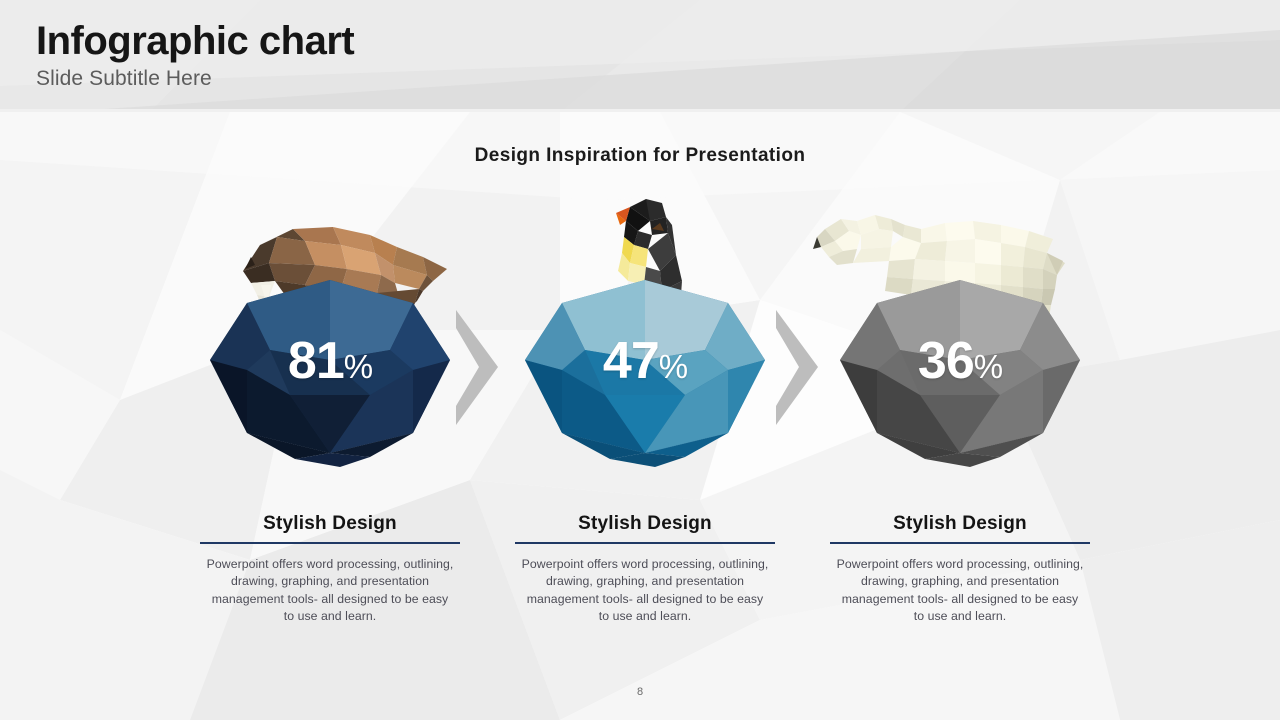 This screenshot has width=1280, height=720. What do you see at coordinates (330, 523) in the screenshot?
I see `card-1-title: Stylish Design` at bounding box center [330, 523].